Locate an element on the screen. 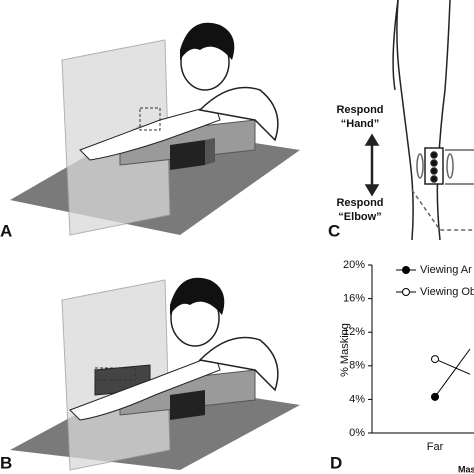 The width and height of the screenshot is (474, 474). y-tick-label: 8% is located at coordinates (357, 366).